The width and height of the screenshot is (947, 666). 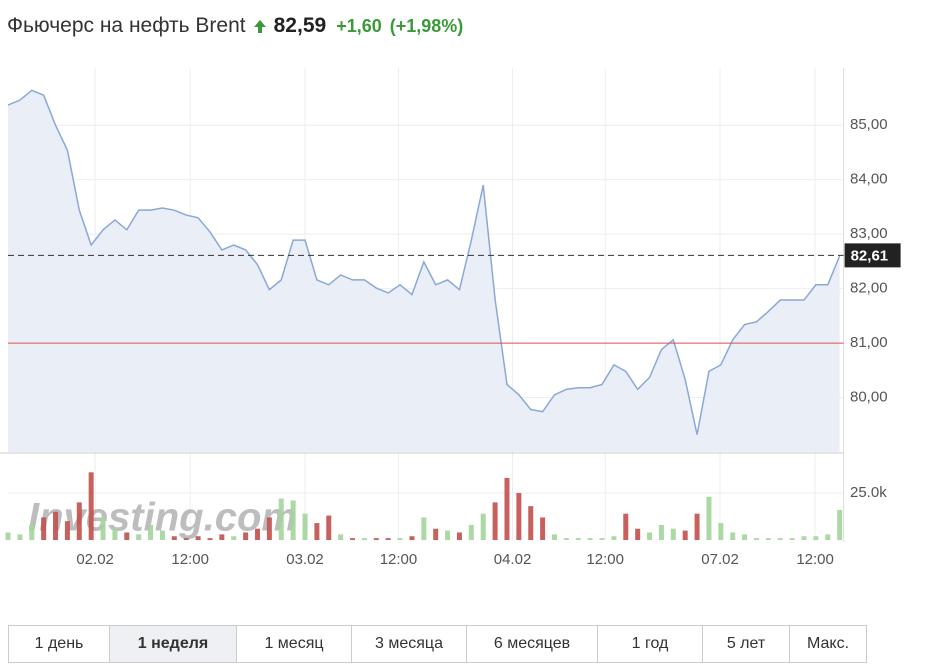 I want to click on y-tick-label: 81,00, so click(x=869, y=342).